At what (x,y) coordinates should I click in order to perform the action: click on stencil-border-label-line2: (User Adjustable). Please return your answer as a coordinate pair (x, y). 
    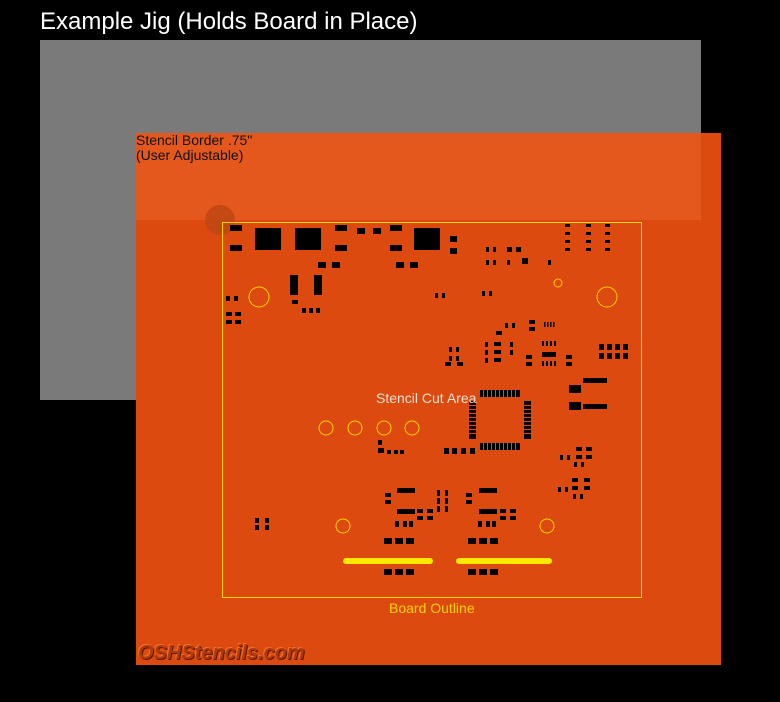
    Looking at the image, I should click on (190, 155).